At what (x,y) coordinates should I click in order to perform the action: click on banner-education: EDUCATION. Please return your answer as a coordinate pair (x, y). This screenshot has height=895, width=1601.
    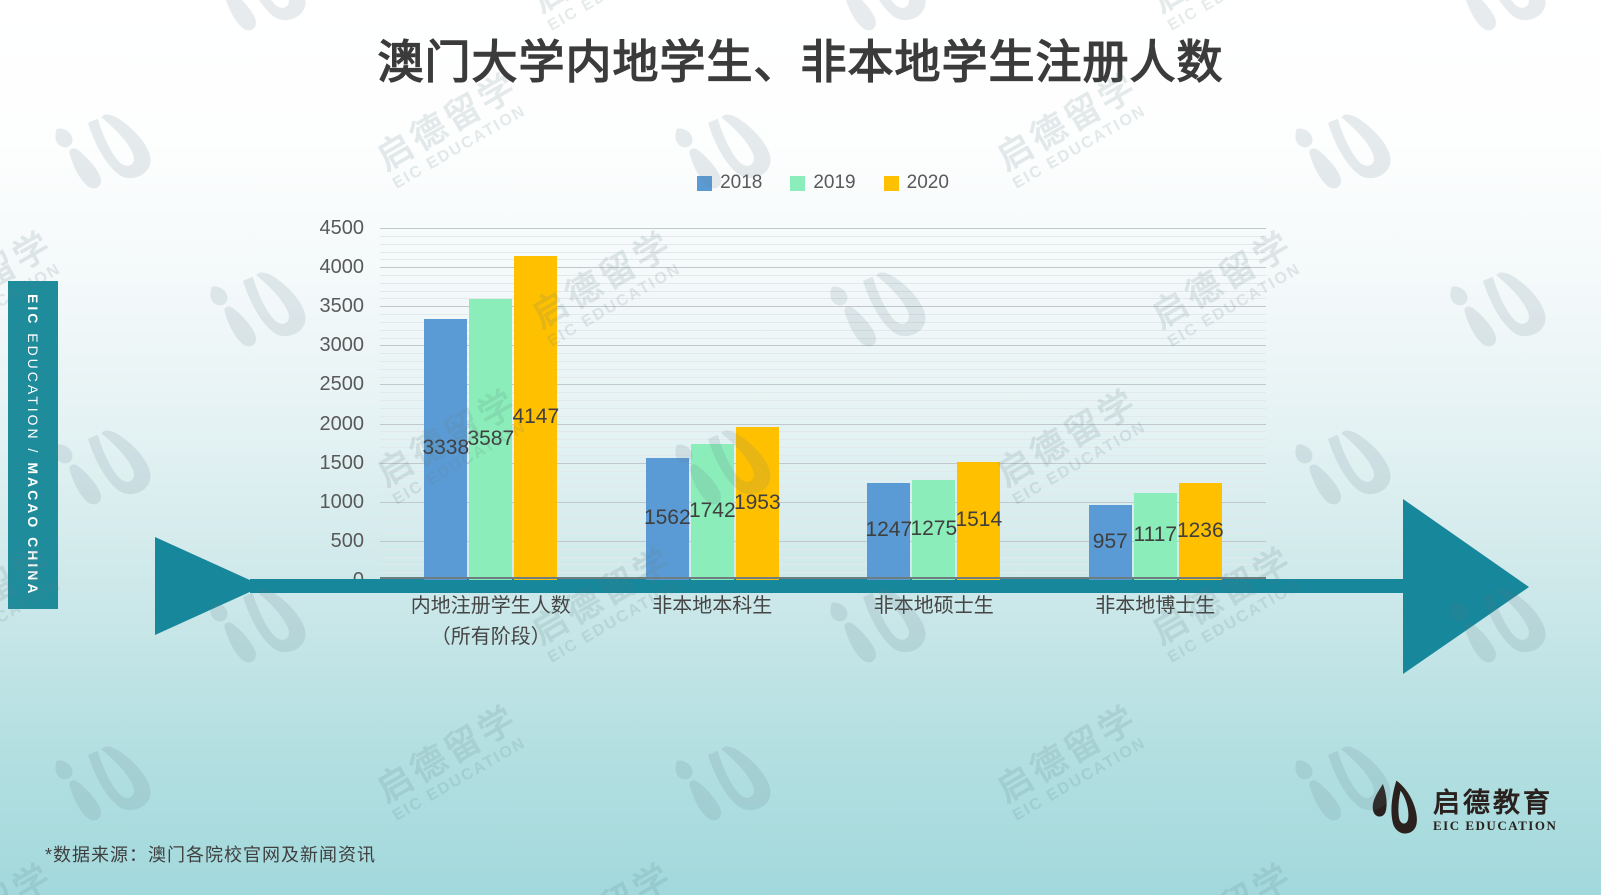
    Looking at the image, I should click on (33, 387).